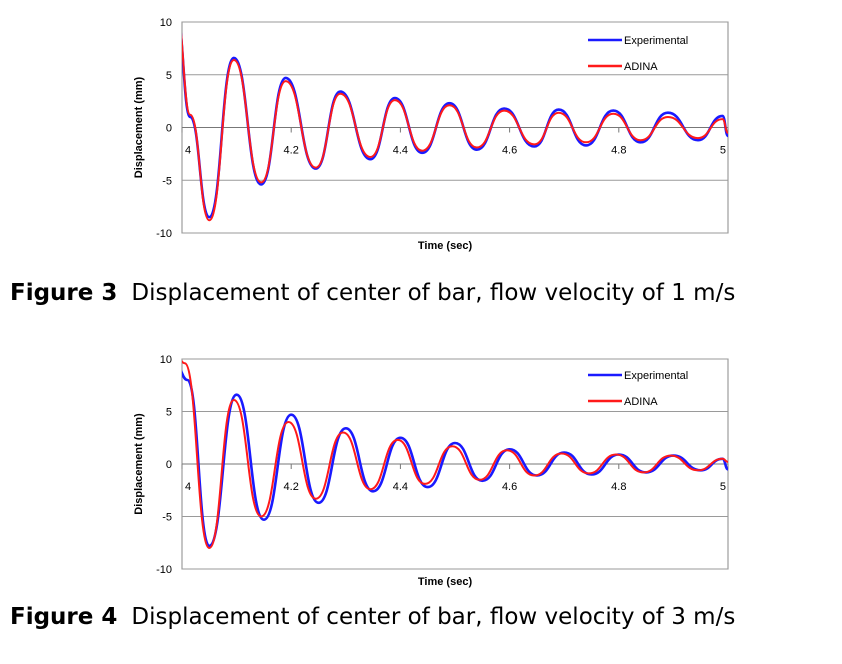  I want to click on figure-4-label: Figure 4, so click(64, 617).